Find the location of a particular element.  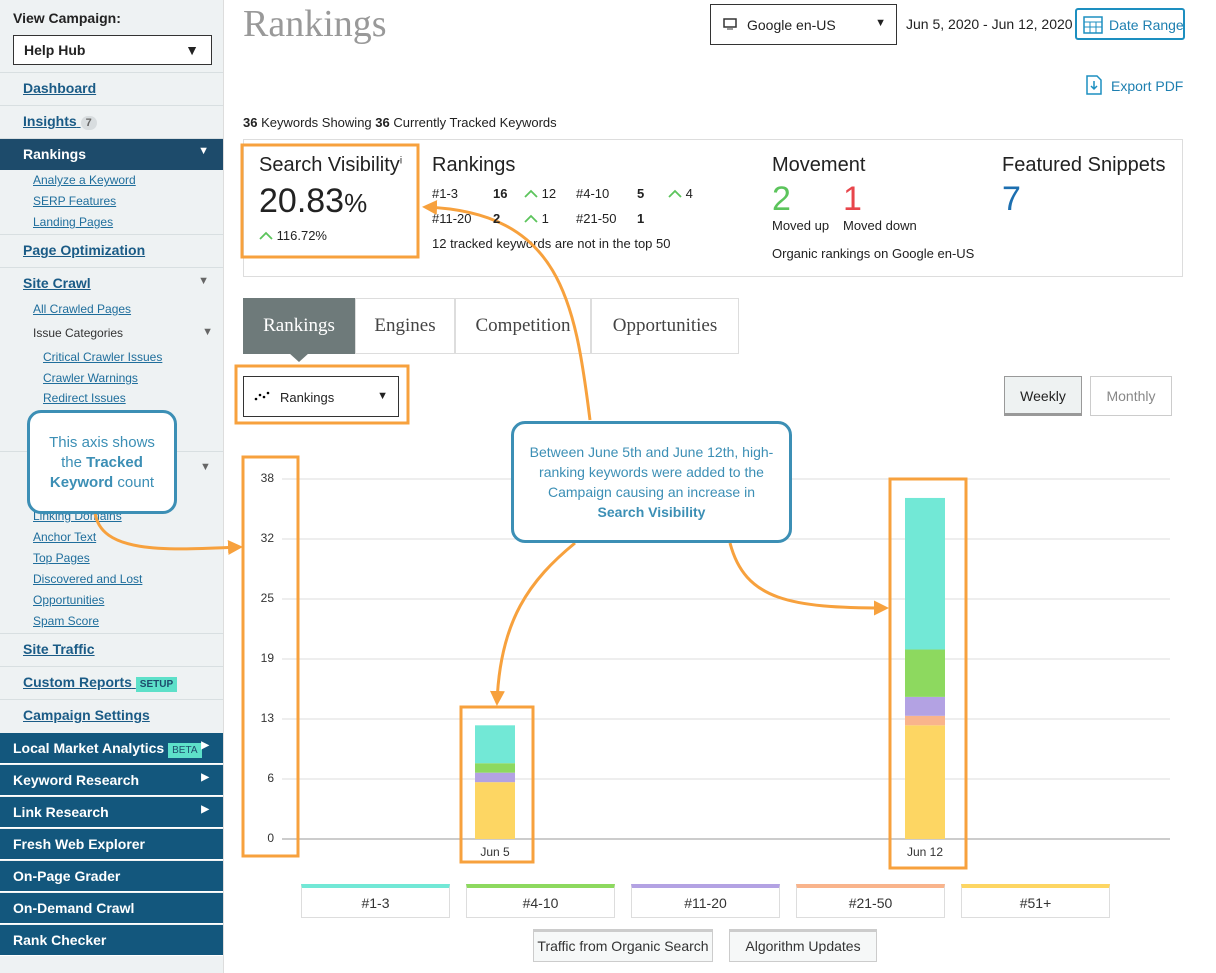

date-range-text: Jun 5, 2020 - Jun 12, 2020 is located at coordinates (989, 24).